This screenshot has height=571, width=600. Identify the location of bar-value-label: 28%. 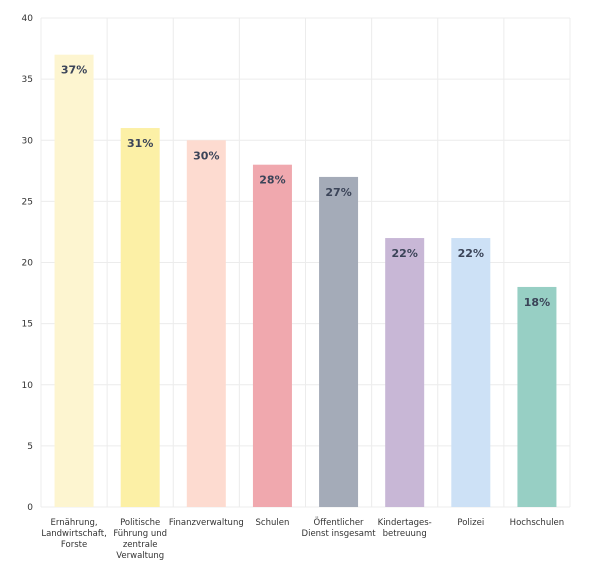
(272, 180).